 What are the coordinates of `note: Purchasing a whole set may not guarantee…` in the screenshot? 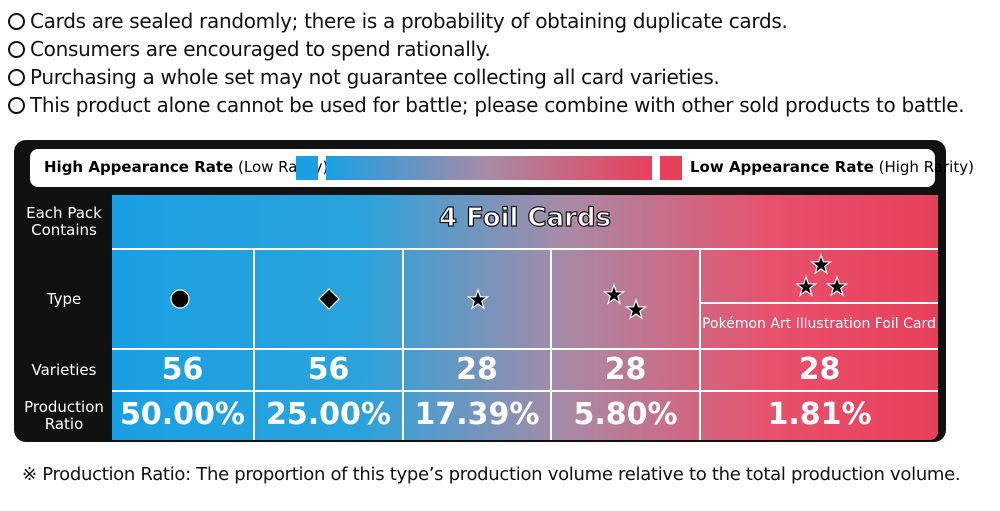 It's located at (375, 77).